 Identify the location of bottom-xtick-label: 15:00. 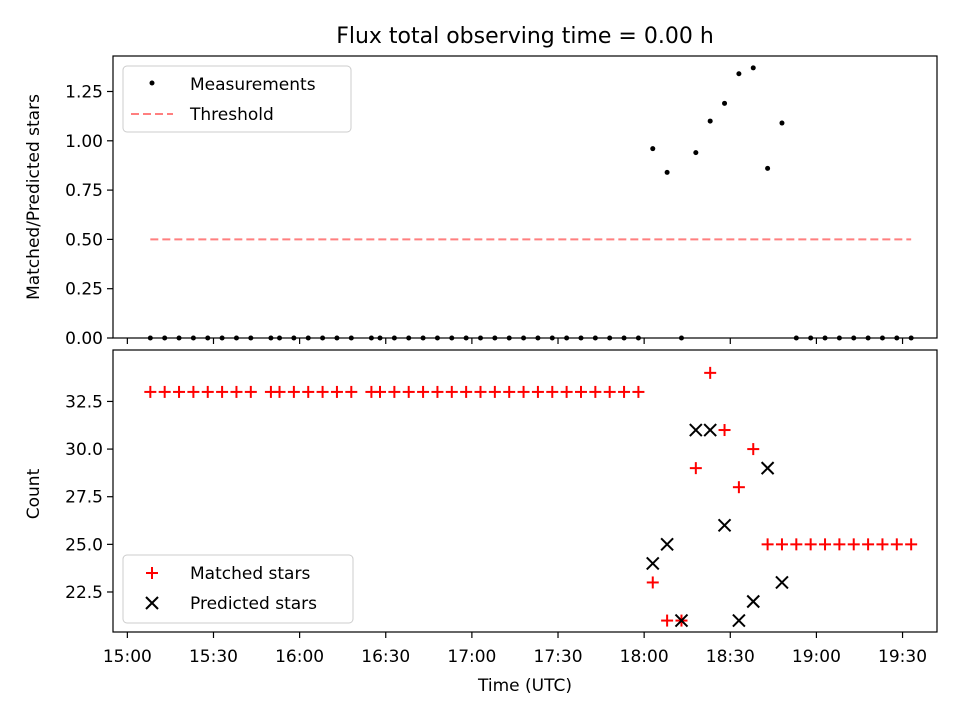
(127, 657).